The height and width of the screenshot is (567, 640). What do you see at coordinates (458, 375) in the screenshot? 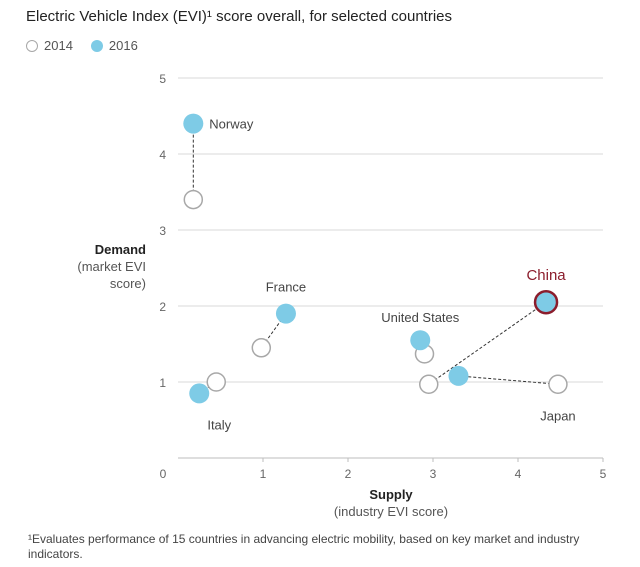
I see `point-2016-japan` at bounding box center [458, 375].